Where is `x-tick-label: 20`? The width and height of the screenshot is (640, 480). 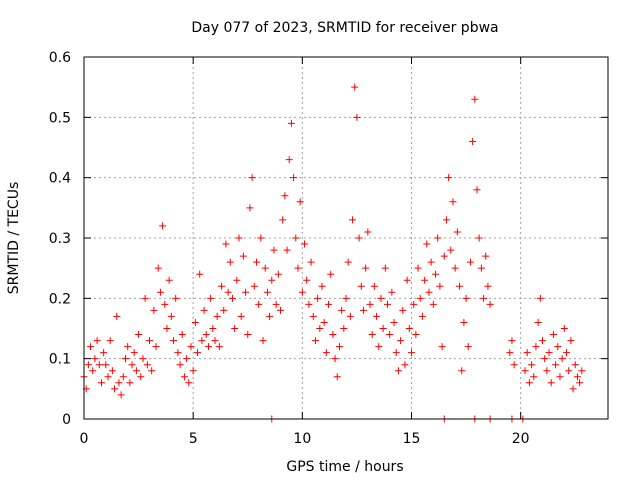 x-tick-label: 20 is located at coordinates (521, 439).